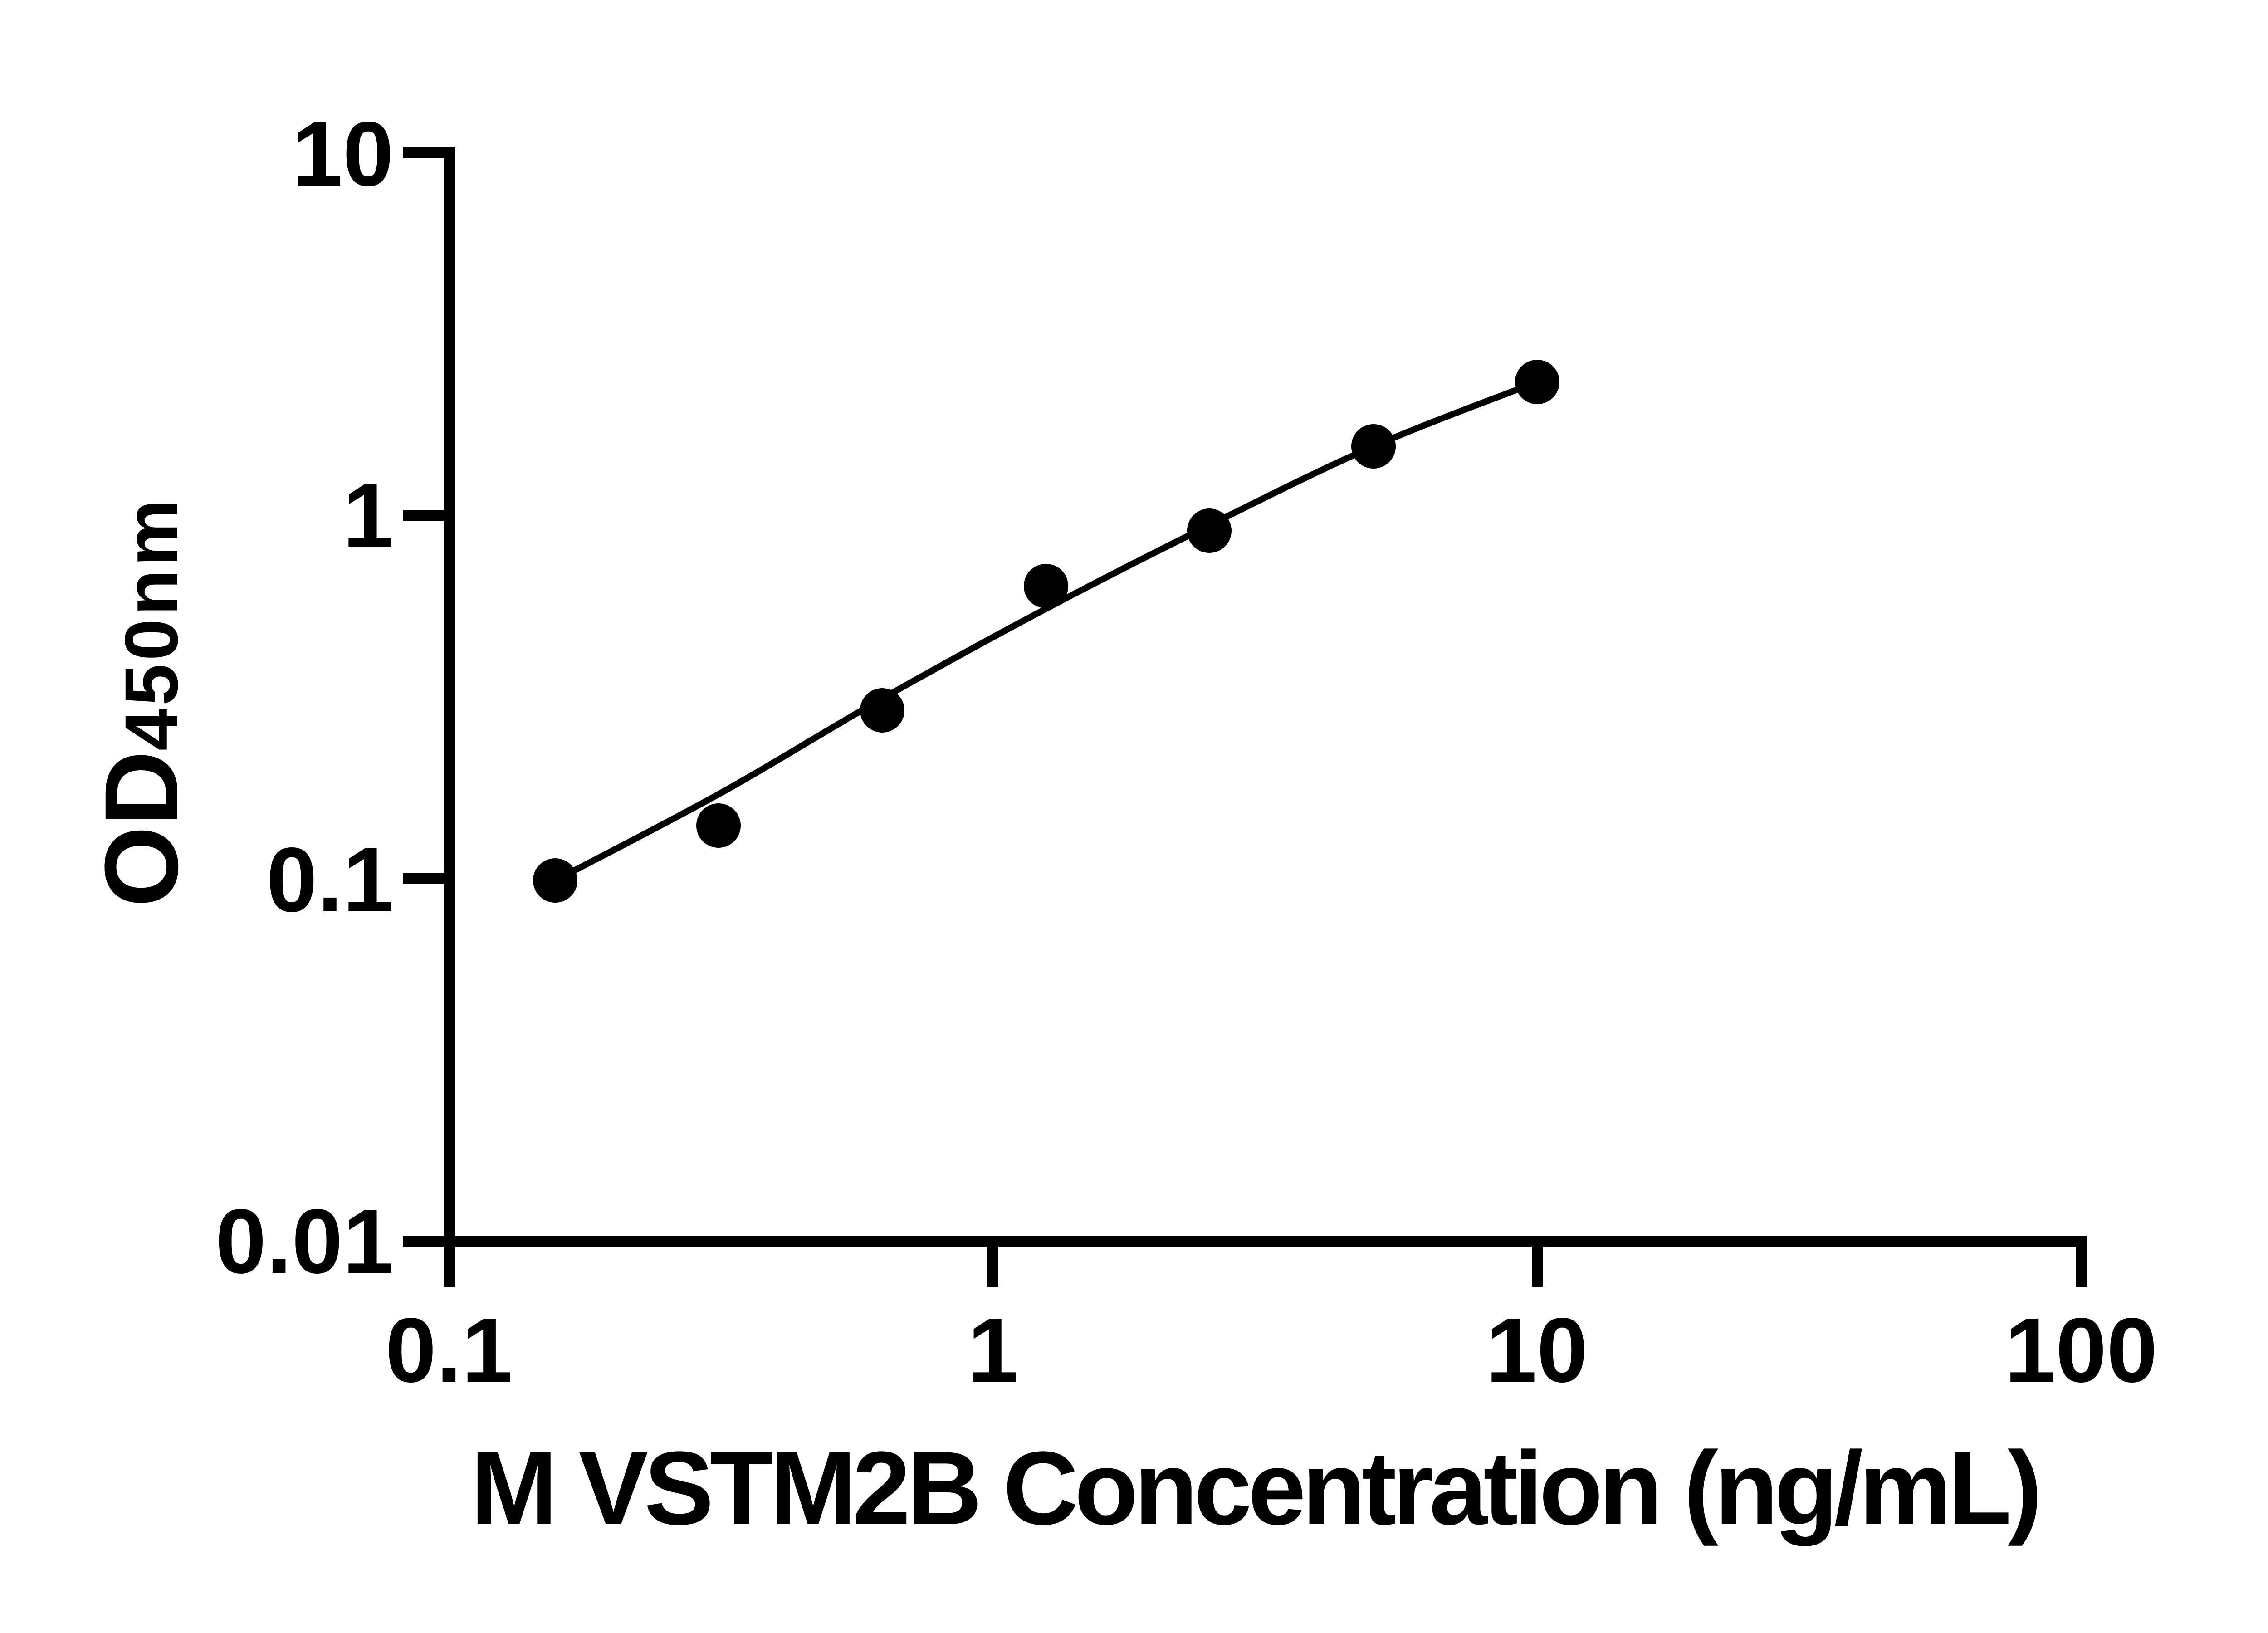  I want to click on svg-text: 100, so click(2081, 1350).